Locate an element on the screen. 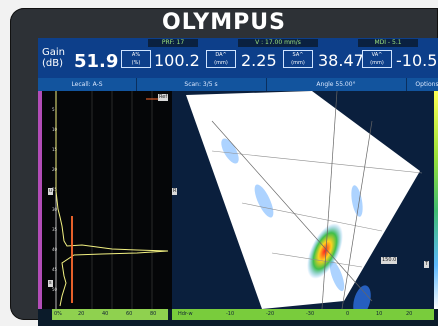 The width and height of the screenshot is (438, 326). r-flag: R is located at coordinates (175, 191).